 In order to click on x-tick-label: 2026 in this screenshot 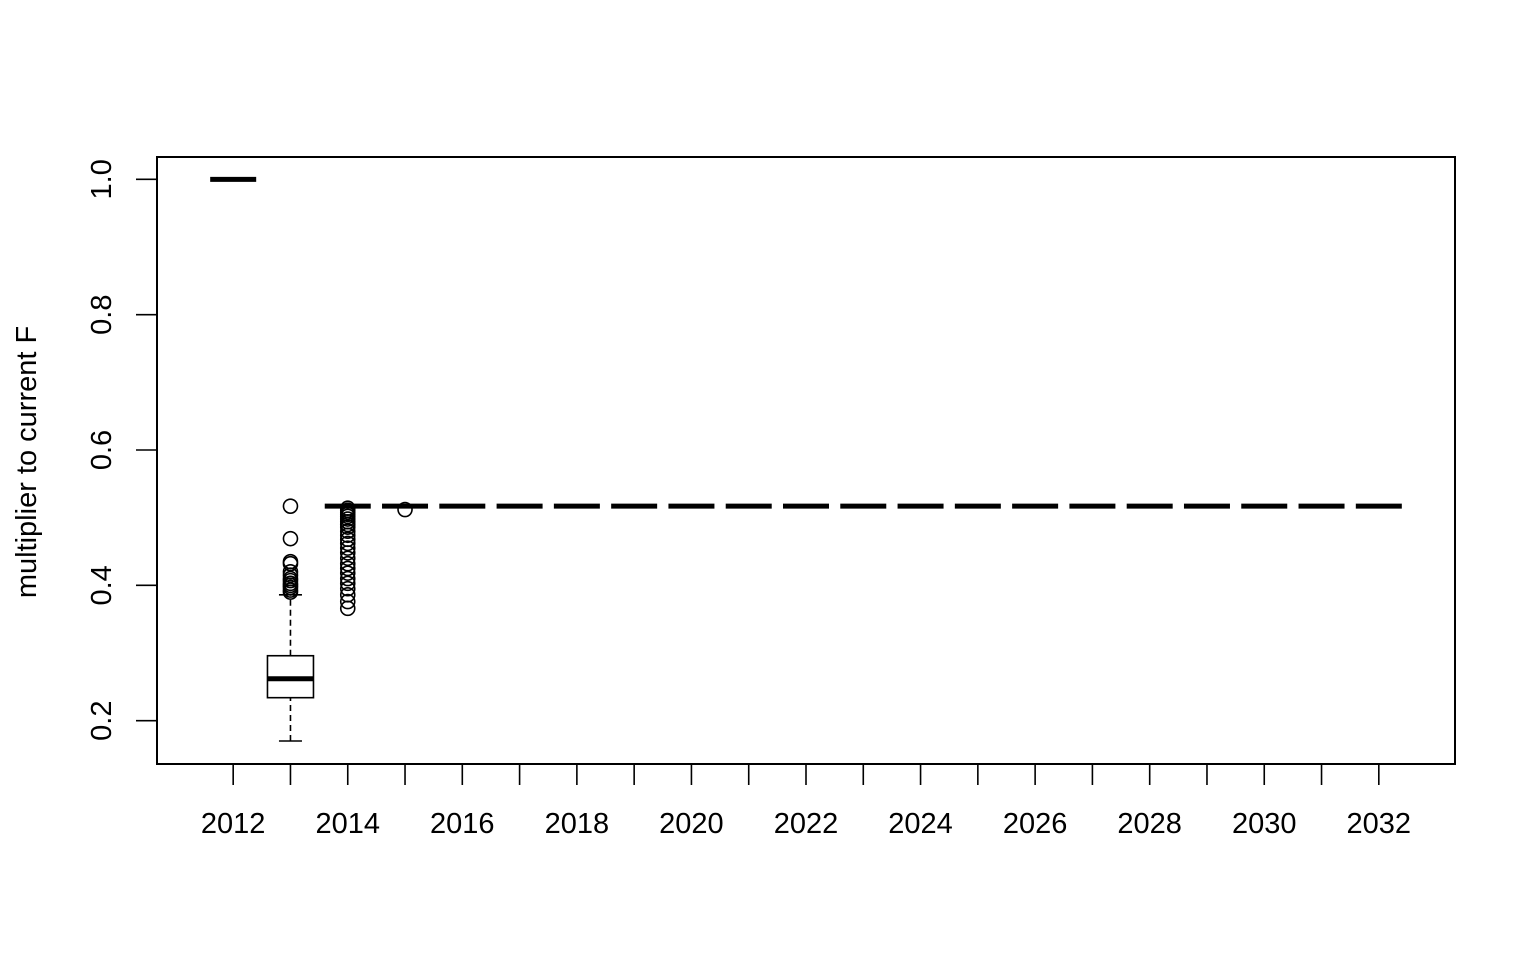, I will do `click(1035, 824)`.